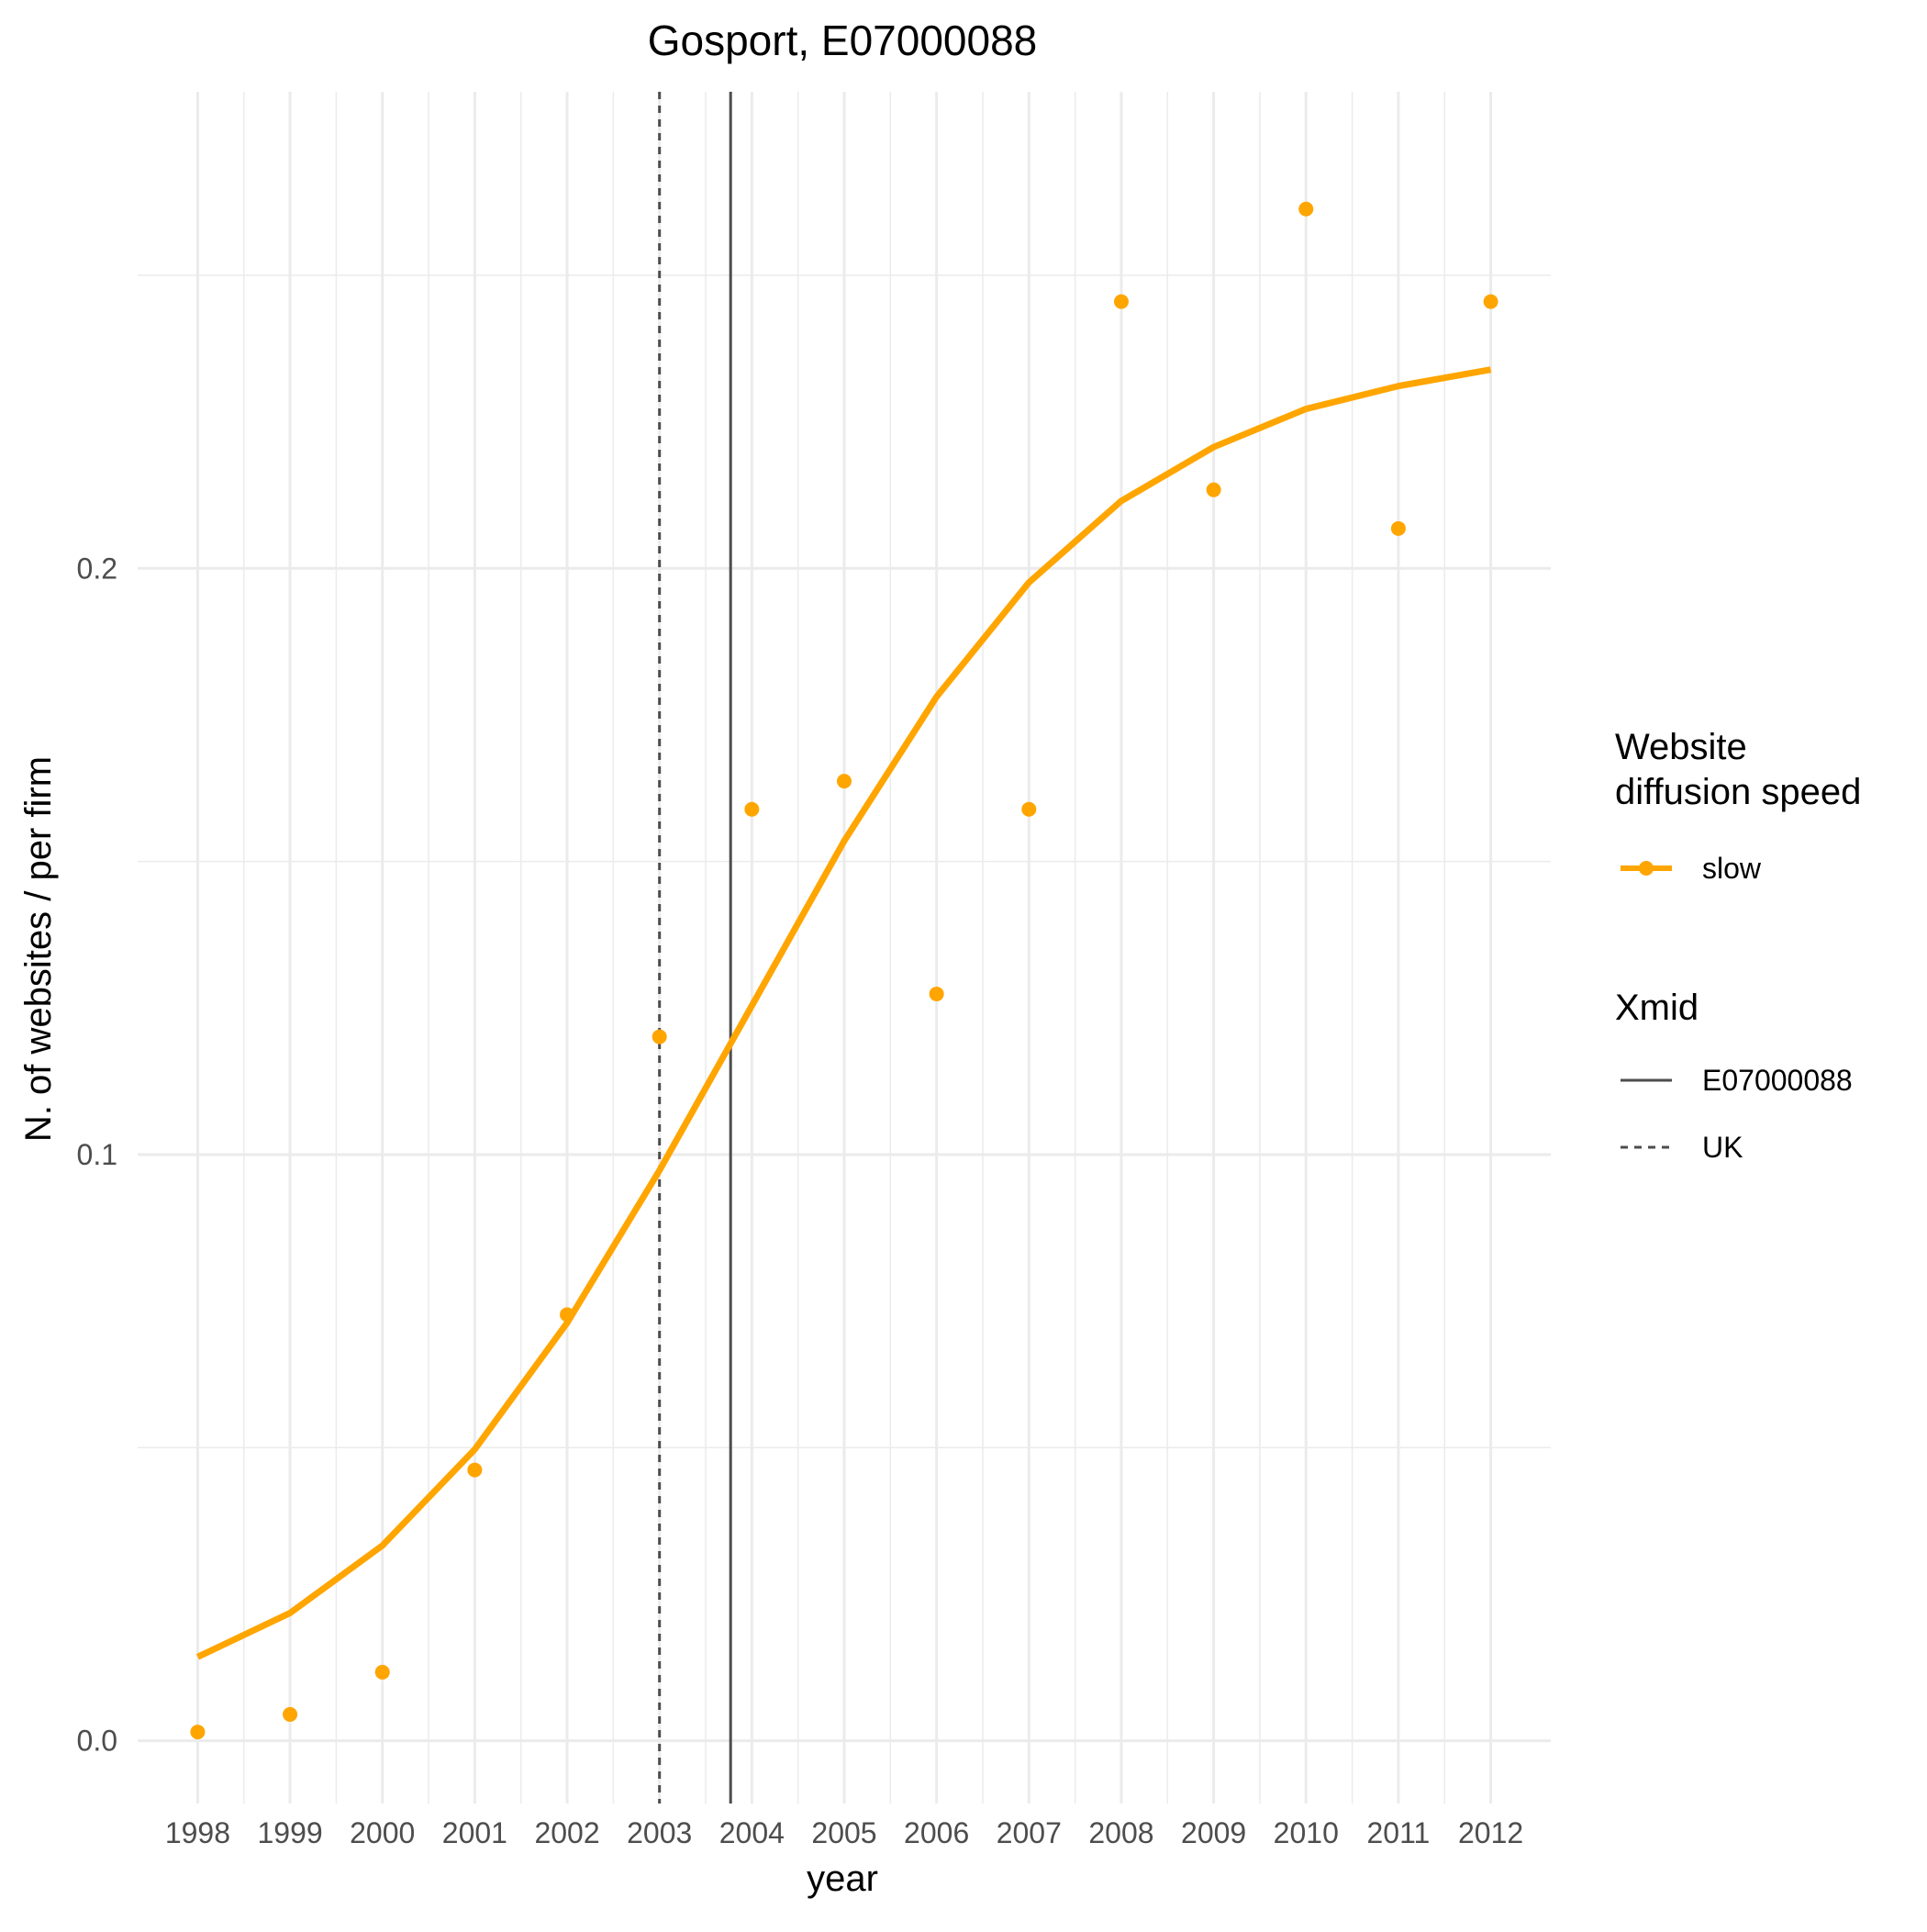 Image resolution: width=1927 pixels, height=1932 pixels. What do you see at coordinates (1732, 868) in the screenshot?
I see `legend-slow-label: slow` at bounding box center [1732, 868].